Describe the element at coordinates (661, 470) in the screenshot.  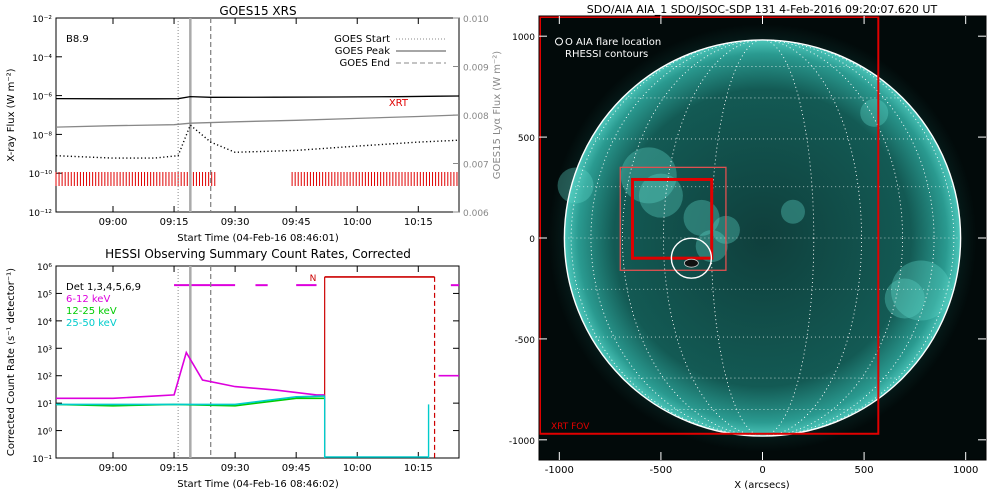
I see `aia-x-tick-label-500: -500` at that location.